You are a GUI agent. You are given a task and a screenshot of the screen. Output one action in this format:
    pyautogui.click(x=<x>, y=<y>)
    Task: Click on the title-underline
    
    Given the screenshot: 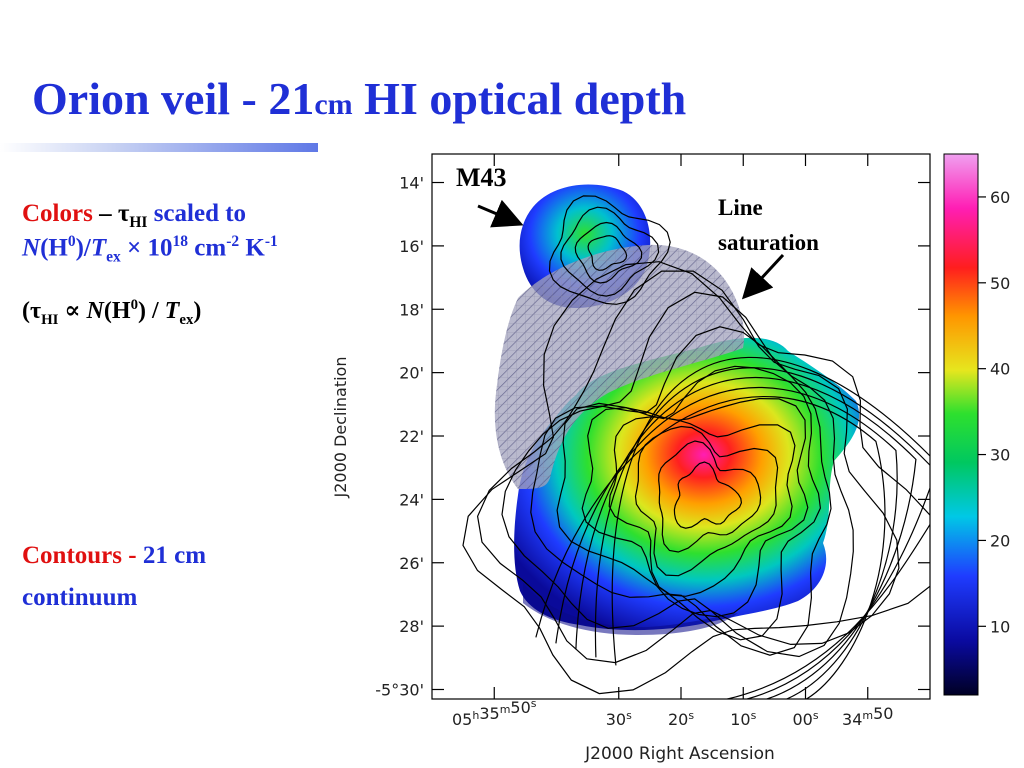 What is the action you would take?
    pyautogui.click(x=159, y=147)
    